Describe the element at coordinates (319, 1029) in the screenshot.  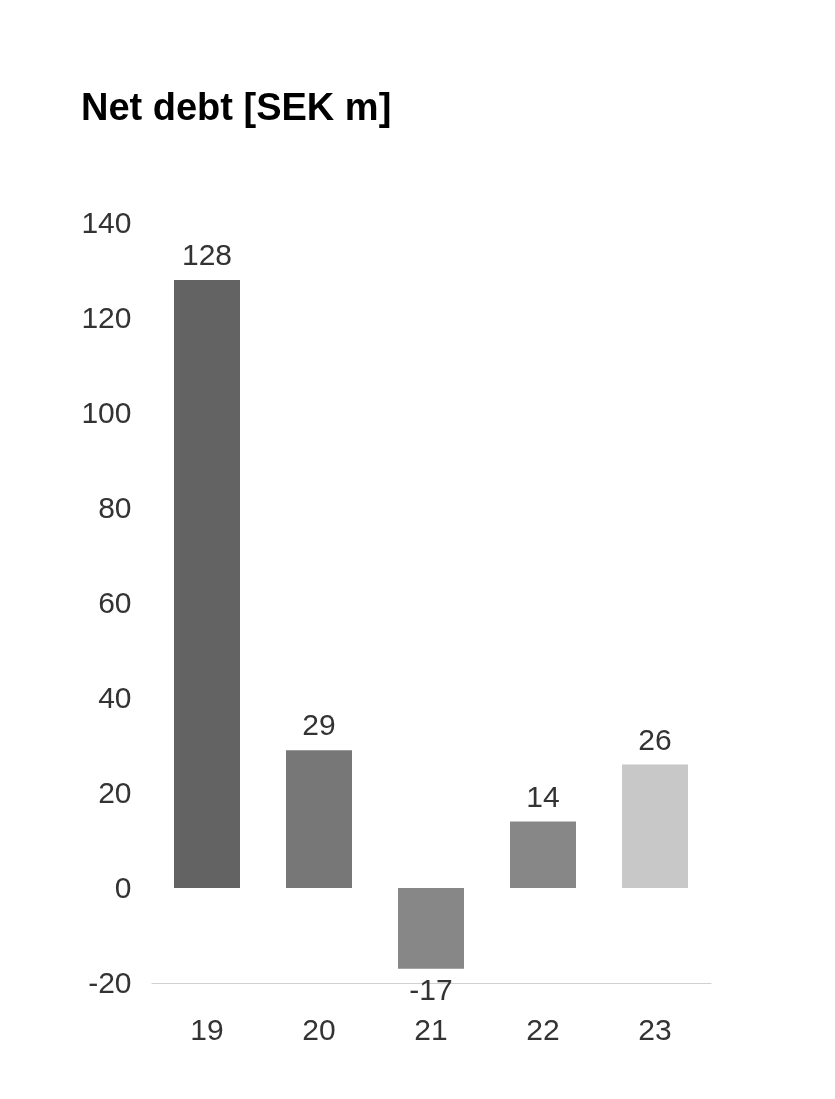
I see `x-tick-label: 20` at that location.